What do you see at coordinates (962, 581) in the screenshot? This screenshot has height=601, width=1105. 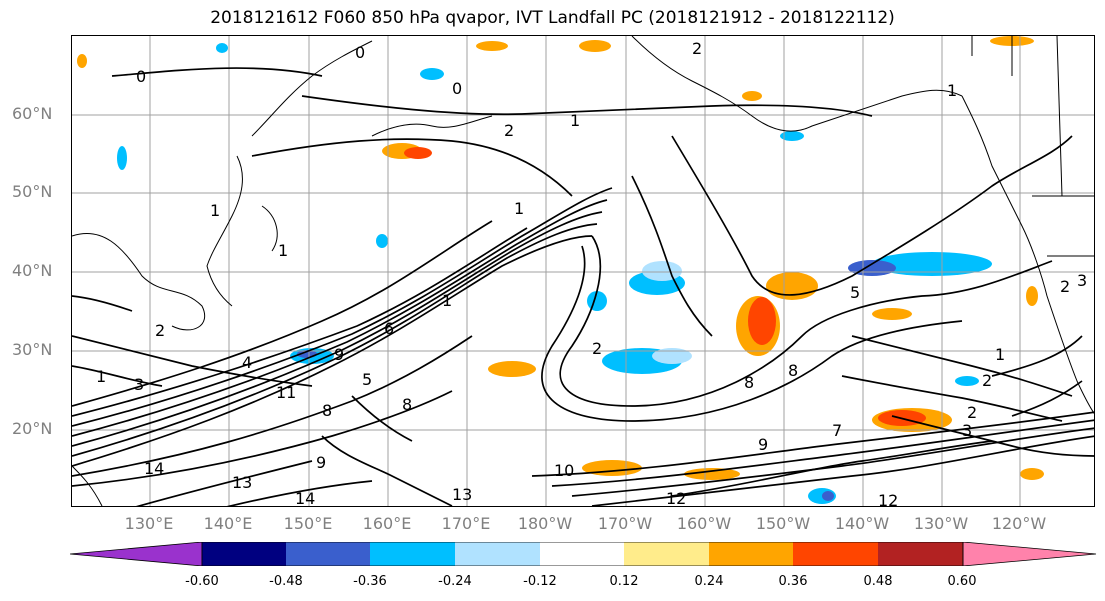 I see `colorbar-tick: 0.60` at bounding box center [962, 581].